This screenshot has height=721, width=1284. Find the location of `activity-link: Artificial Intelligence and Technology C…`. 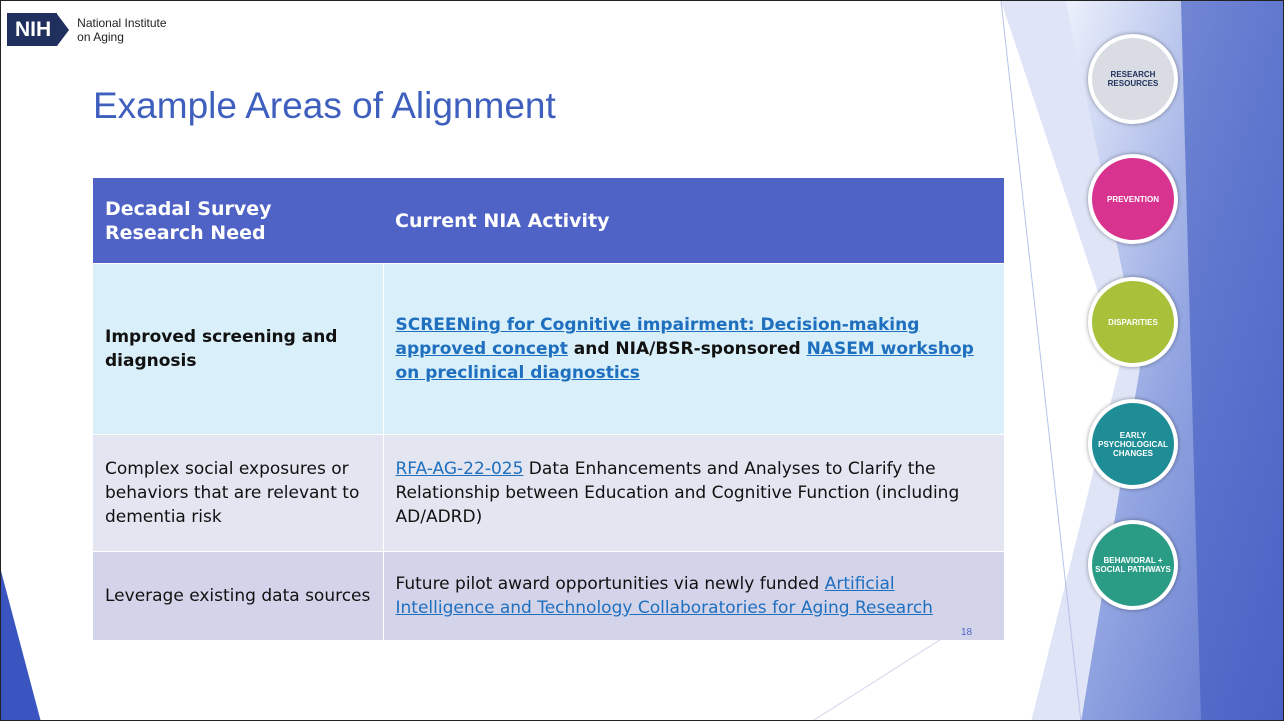

activity-link: Artificial Intelligence and Technology C… is located at coordinates (664, 596).